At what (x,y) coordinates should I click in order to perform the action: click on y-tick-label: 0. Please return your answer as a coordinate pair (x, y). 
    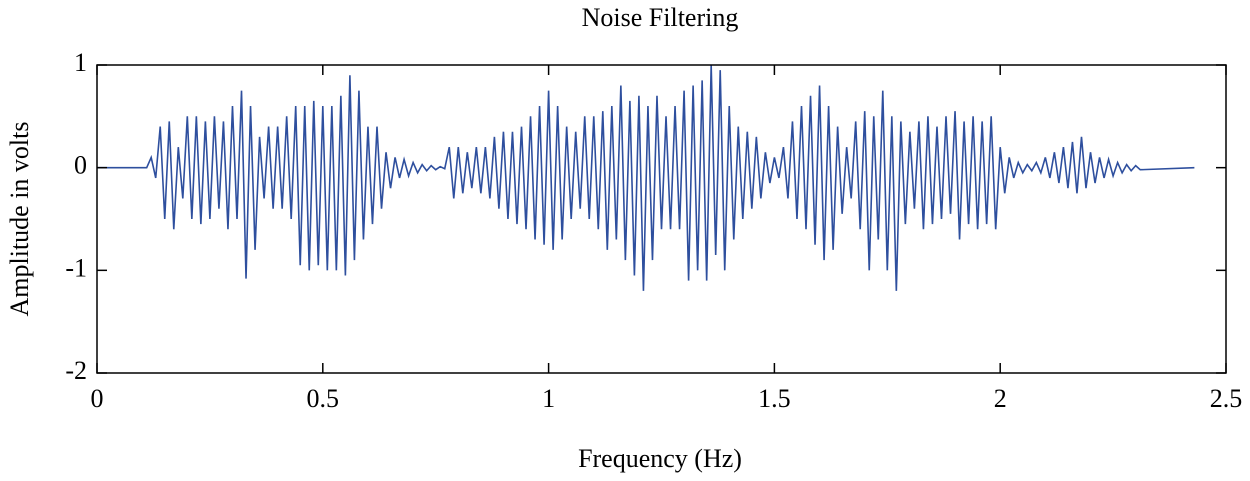
    Looking at the image, I should click on (80, 165).